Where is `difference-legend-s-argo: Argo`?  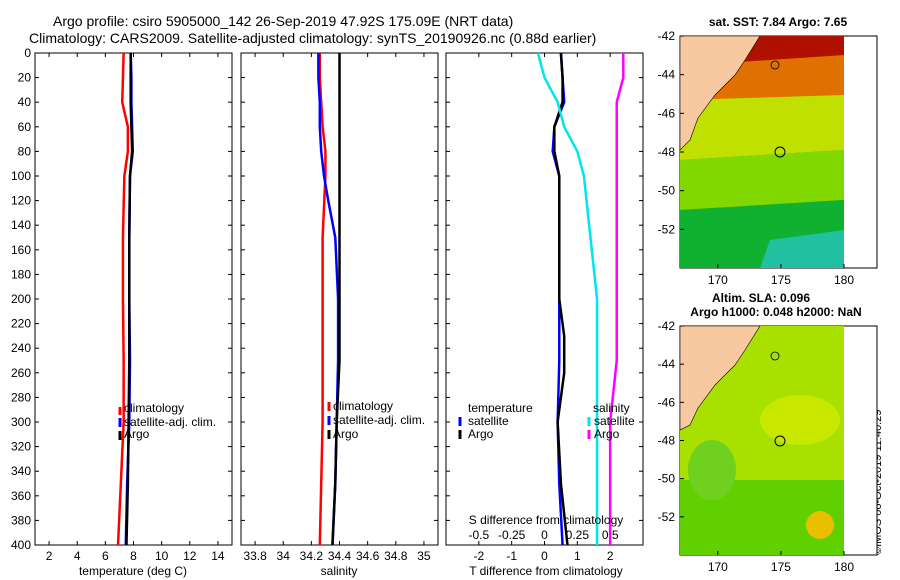 difference-legend-s-argo: Argo is located at coordinates (607, 434).